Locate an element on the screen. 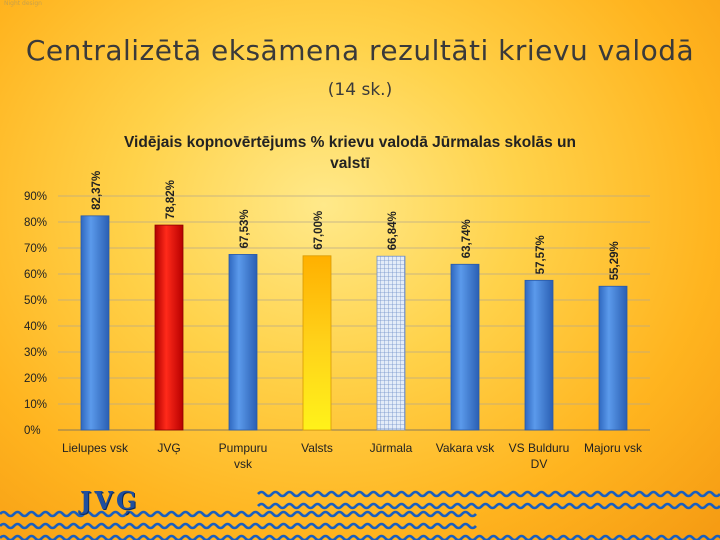  y-tick-label: 10% is located at coordinates (35, 405).